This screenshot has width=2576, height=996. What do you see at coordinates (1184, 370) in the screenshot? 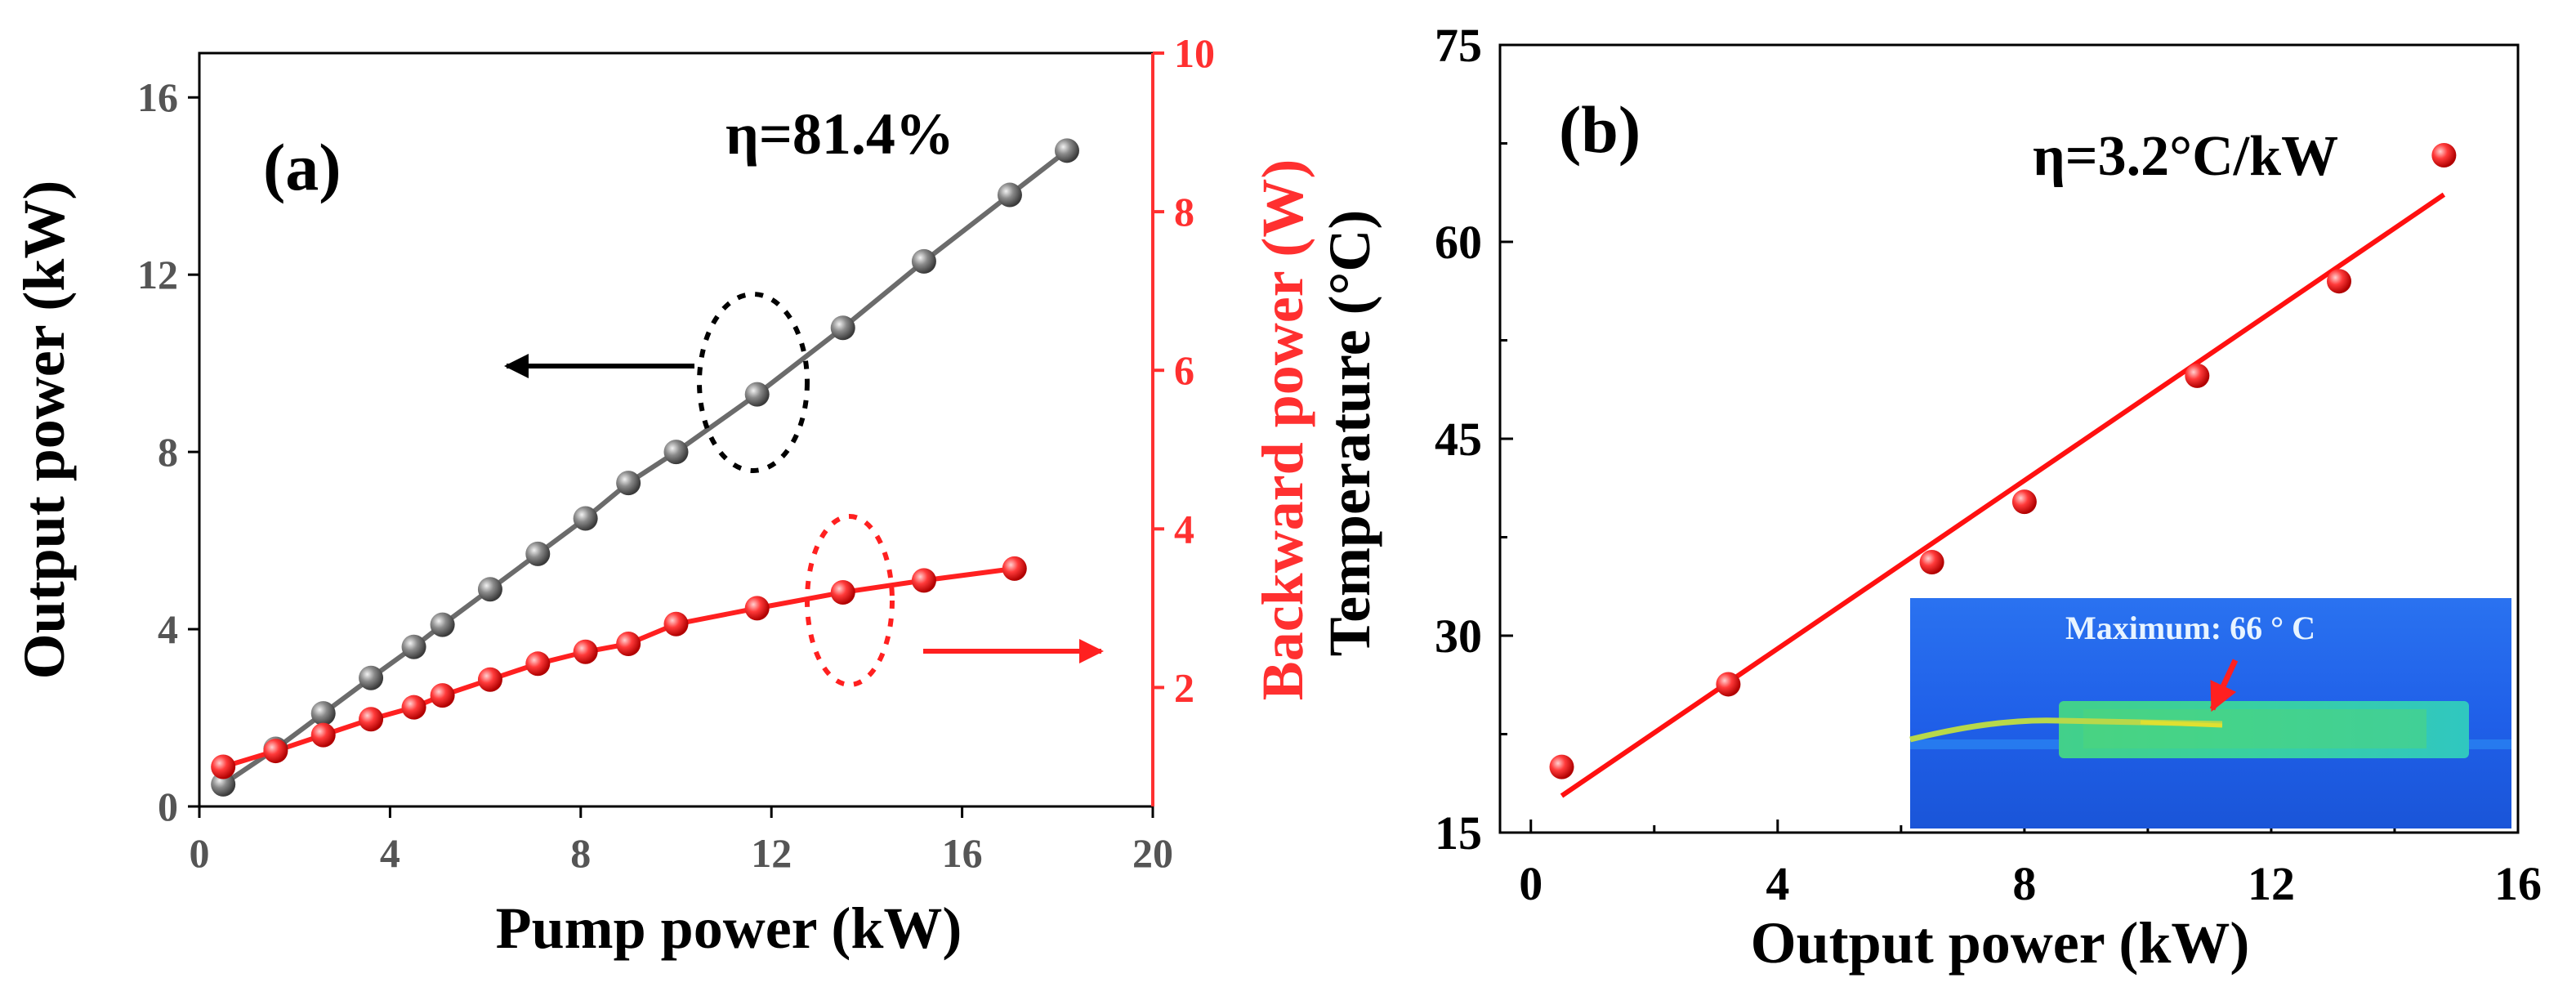
I see `y2-tick-label-a-2: 6` at bounding box center [1184, 370].